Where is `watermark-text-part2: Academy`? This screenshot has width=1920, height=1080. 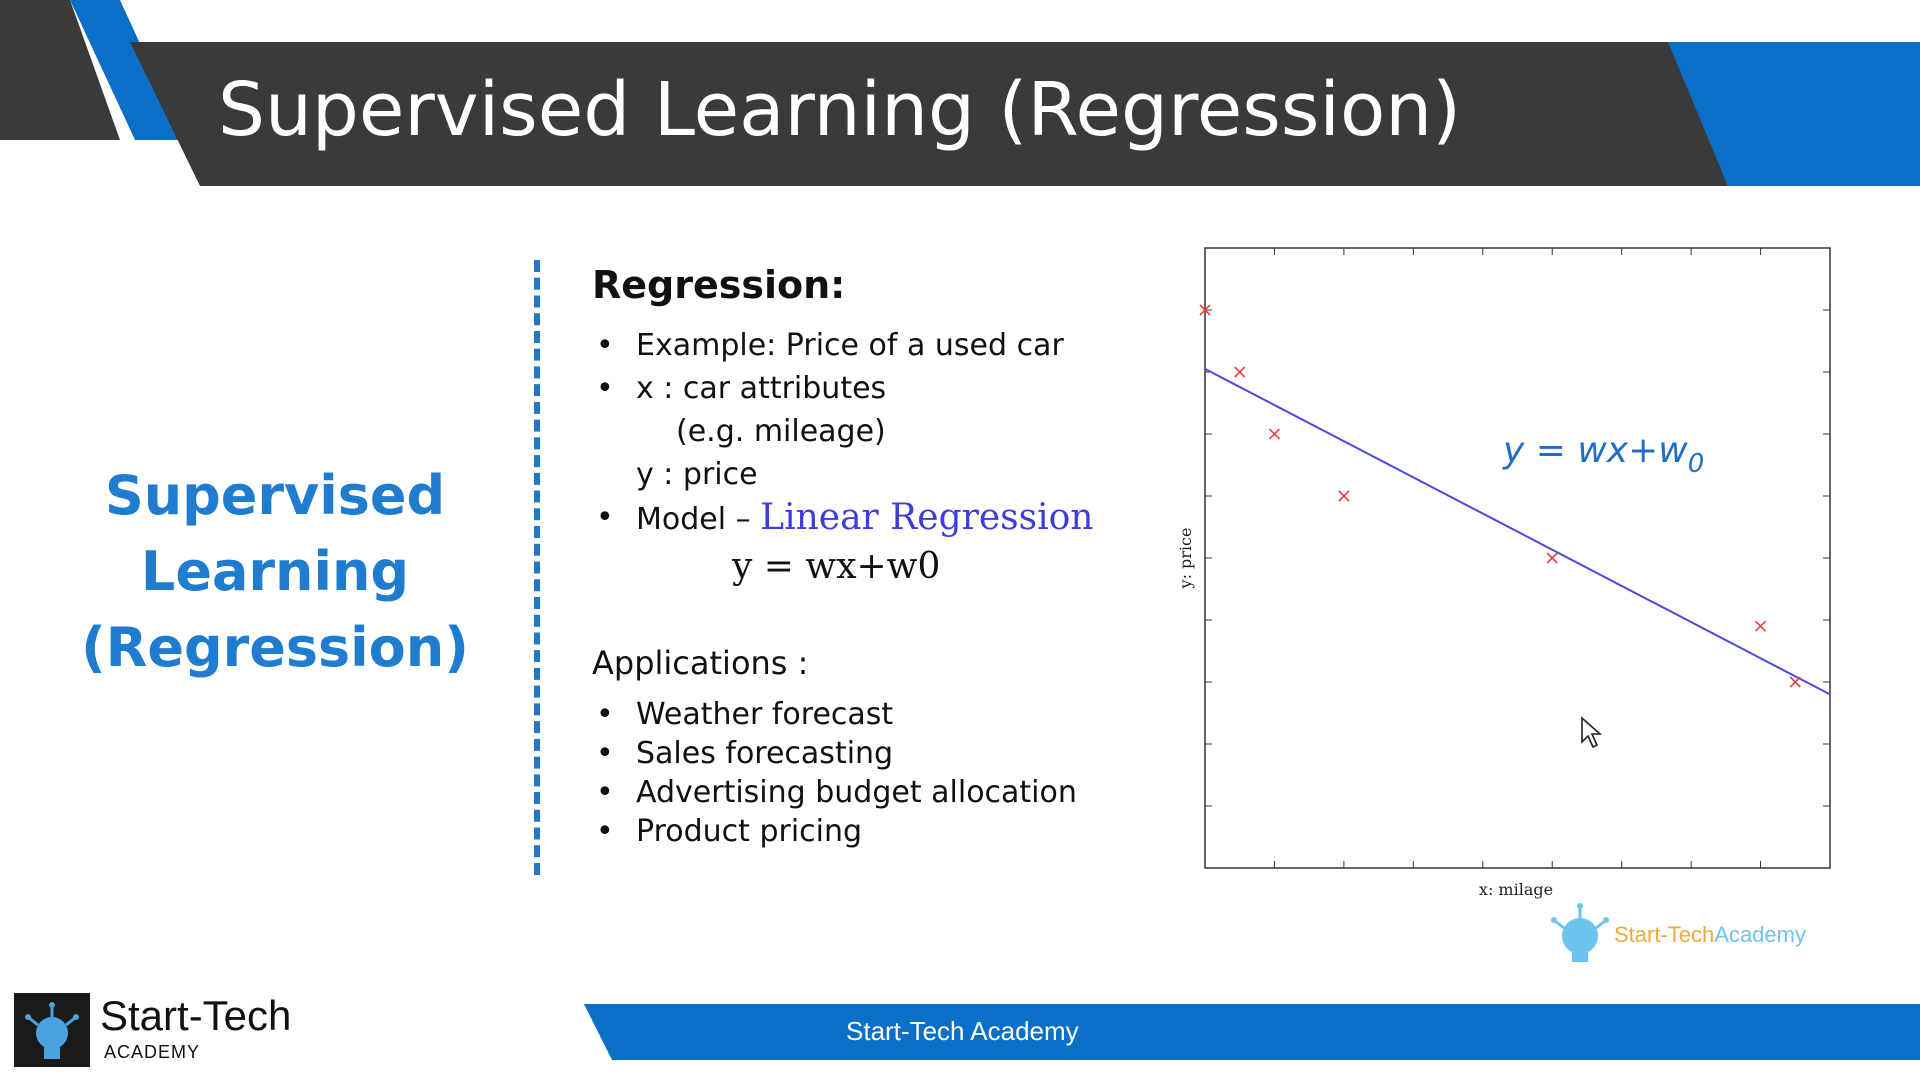
watermark-text-part2: Academy is located at coordinates (1760, 934).